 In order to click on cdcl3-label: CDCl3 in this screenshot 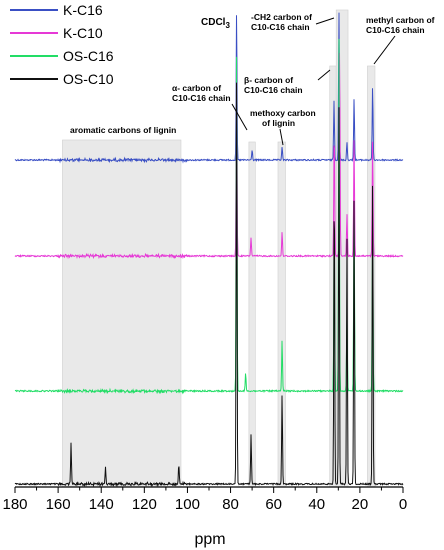, I will do `click(215, 23)`.